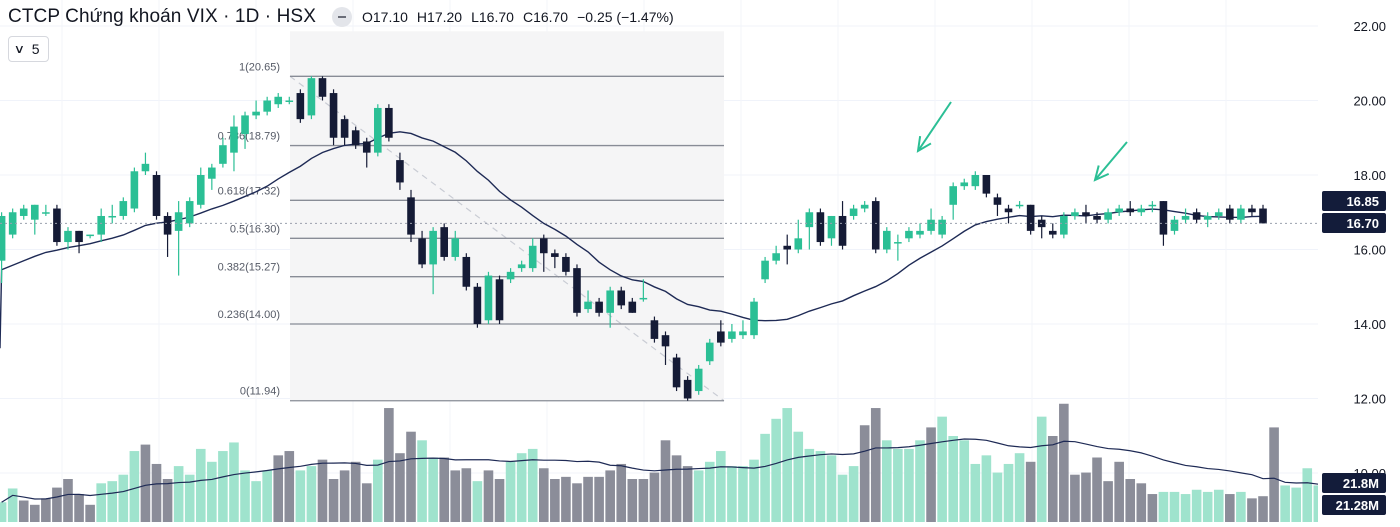  Describe the element at coordinates (28, 49) in the screenshot. I see `indicator-toggle-button: ∨ 5` at that location.